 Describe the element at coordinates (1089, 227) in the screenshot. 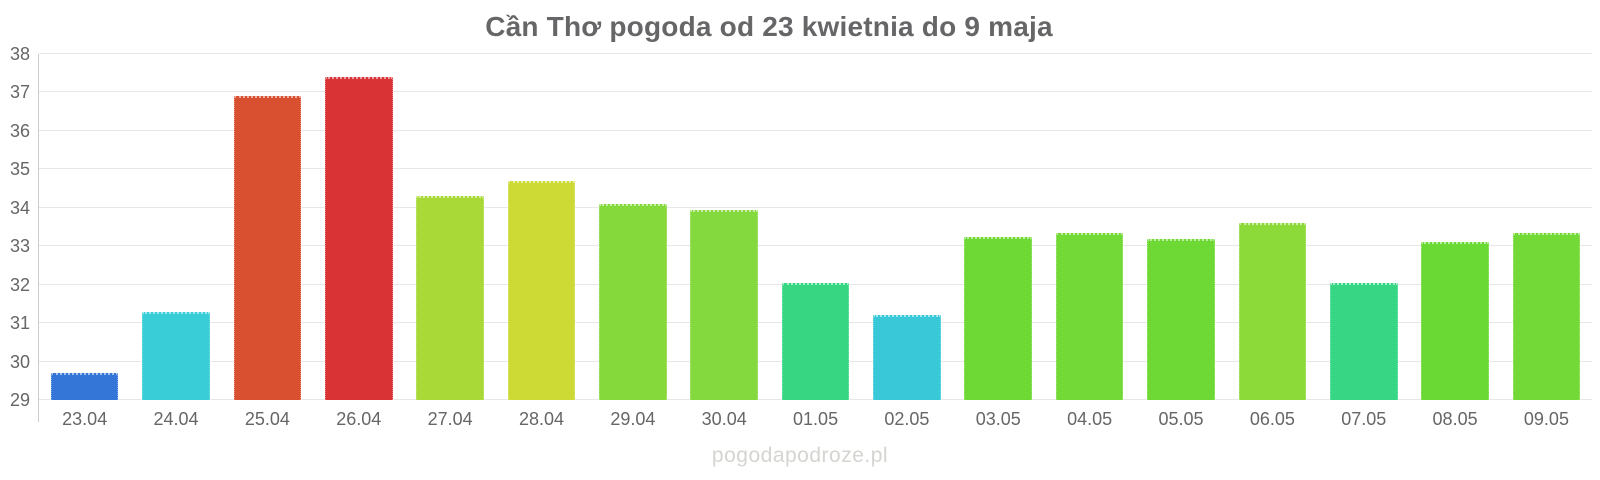

I see `bar-slot-04.05` at that location.